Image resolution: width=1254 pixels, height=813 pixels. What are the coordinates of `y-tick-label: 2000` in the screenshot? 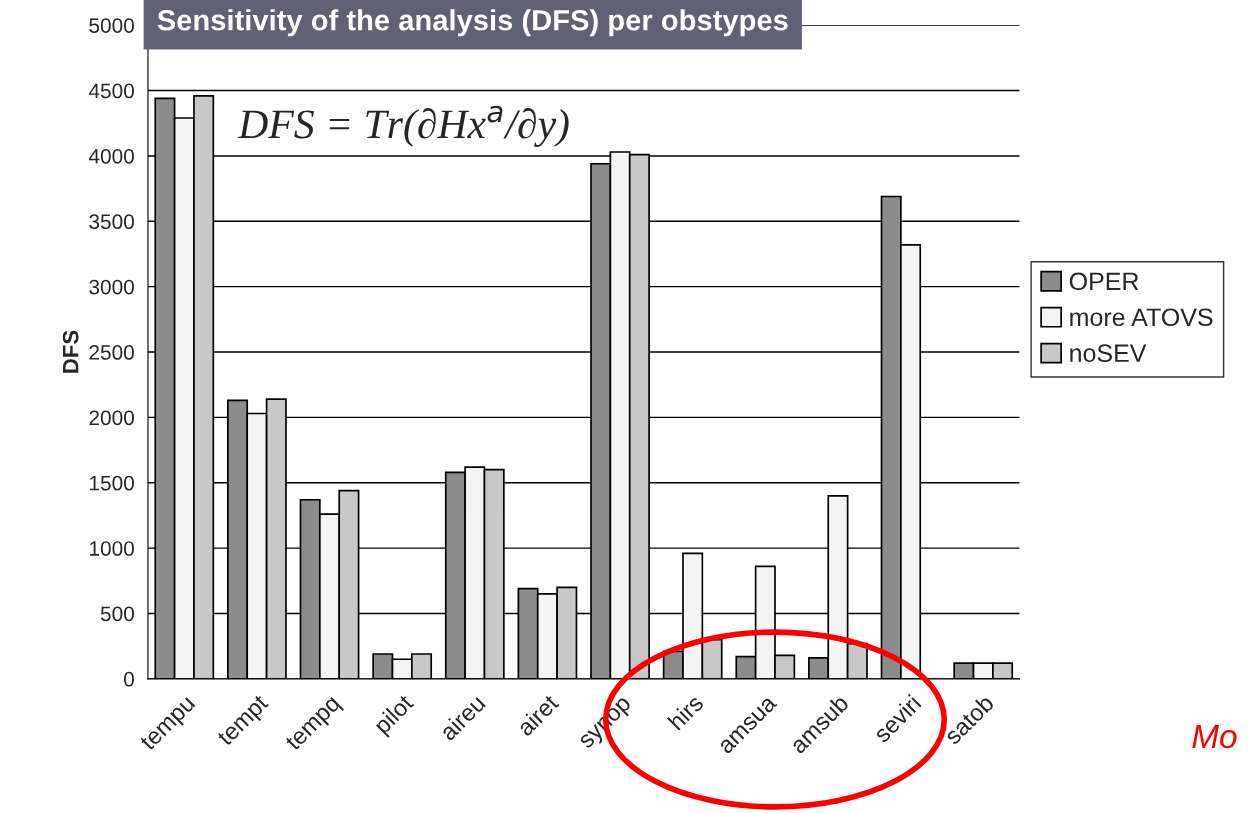 It's located at (111, 418).